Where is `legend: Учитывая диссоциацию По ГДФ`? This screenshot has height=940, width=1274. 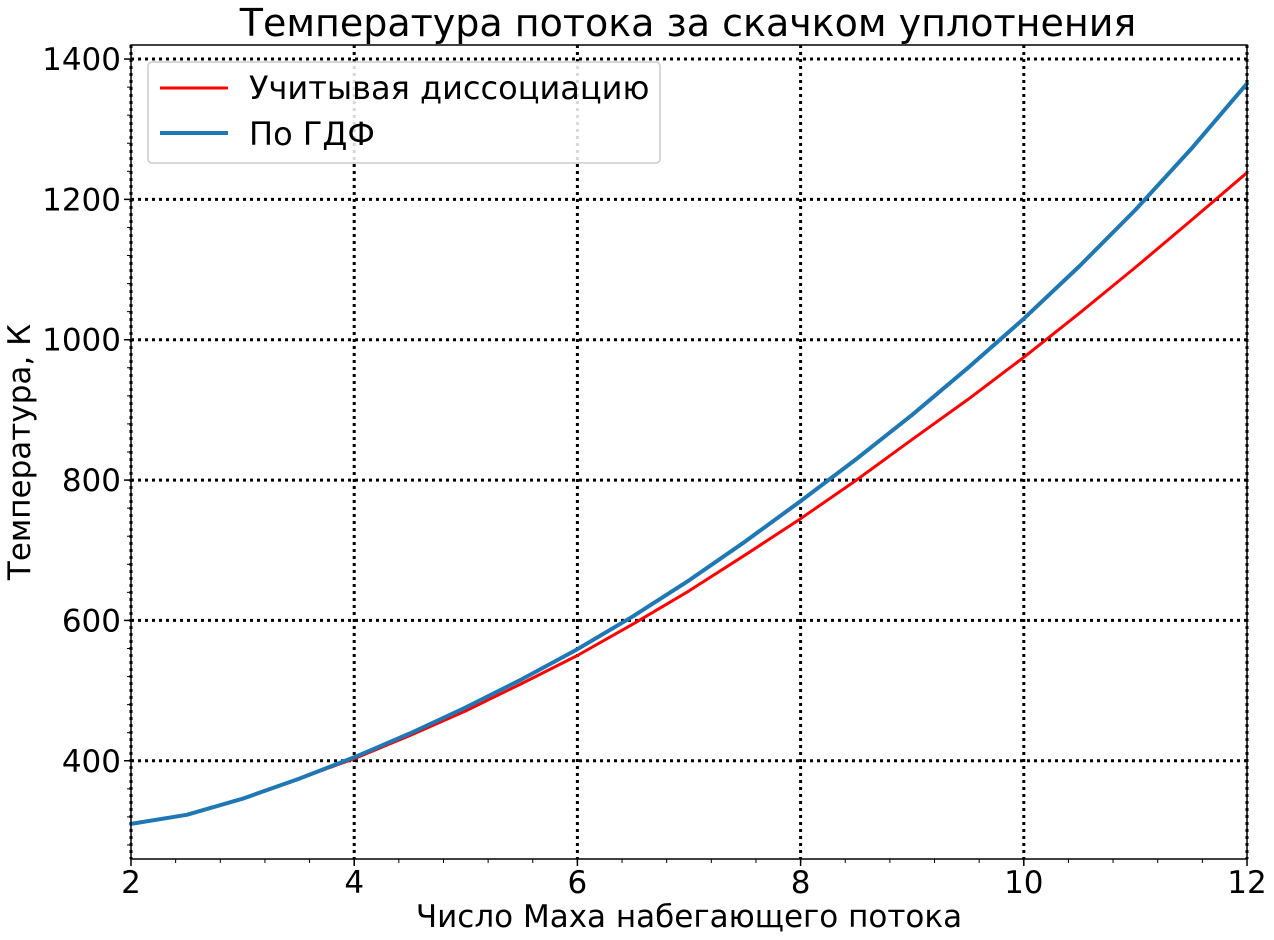 legend: Учитывая диссоциацию По ГДФ is located at coordinates (404, 112).